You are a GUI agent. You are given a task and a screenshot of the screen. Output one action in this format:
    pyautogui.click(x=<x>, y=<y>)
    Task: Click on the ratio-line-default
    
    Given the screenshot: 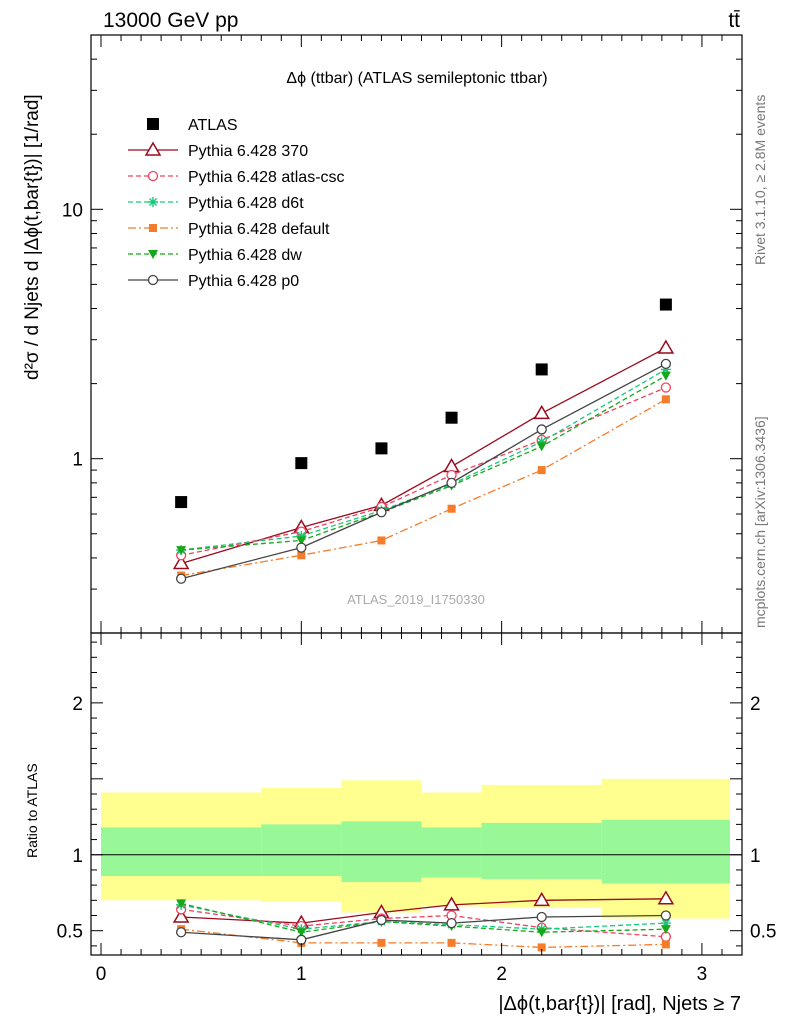 What is the action you would take?
    pyautogui.click(x=423, y=938)
    